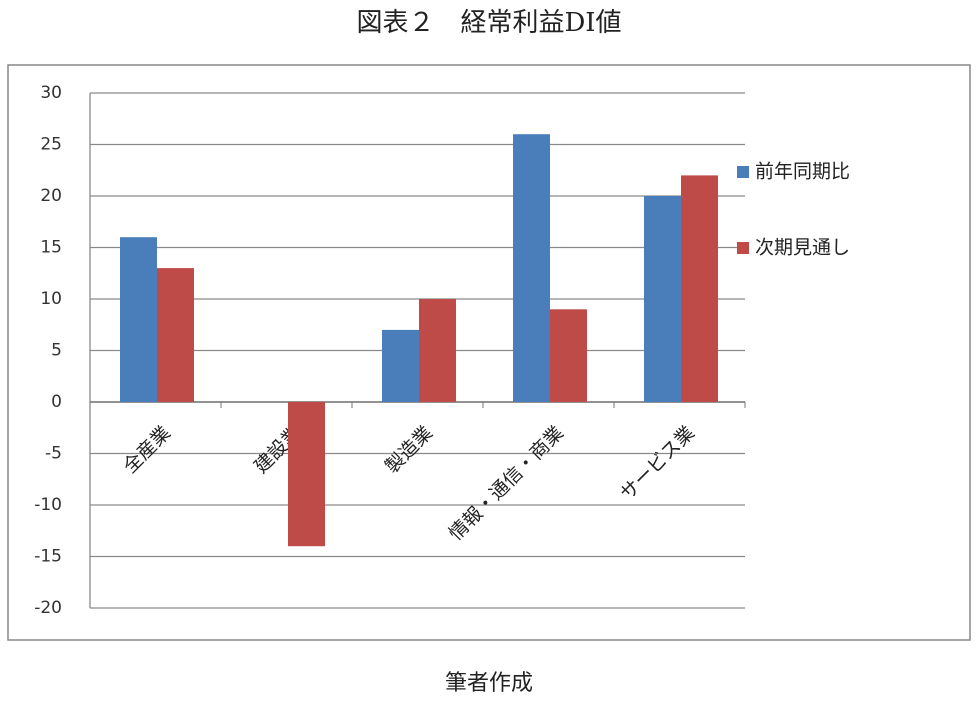  I want to click on x-tick-label: 全産業, so click(147, 450).